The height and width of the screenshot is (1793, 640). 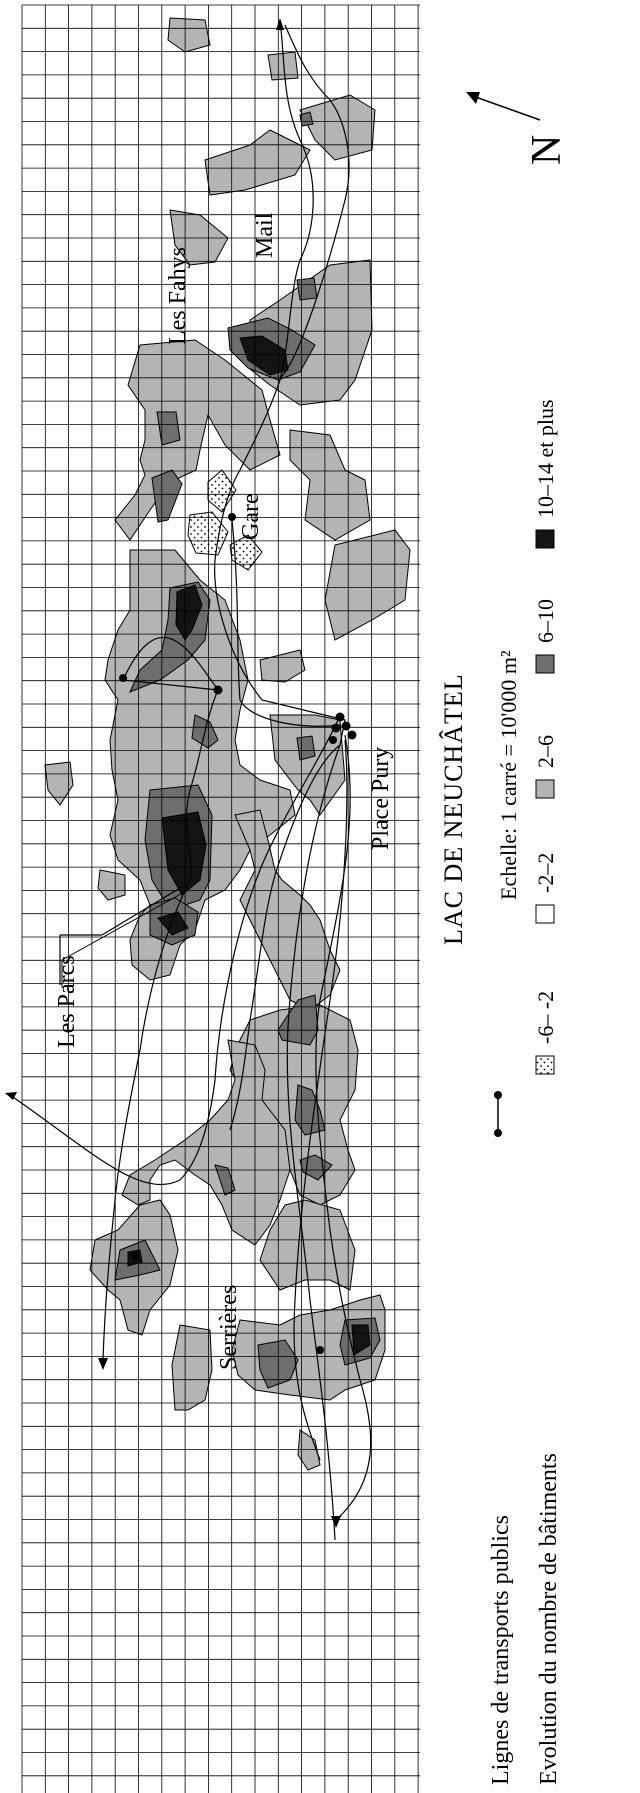 What do you see at coordinates (218, 690) in the screenshot?
I see `stop-parcs-central` at bounding box center [218, 690].